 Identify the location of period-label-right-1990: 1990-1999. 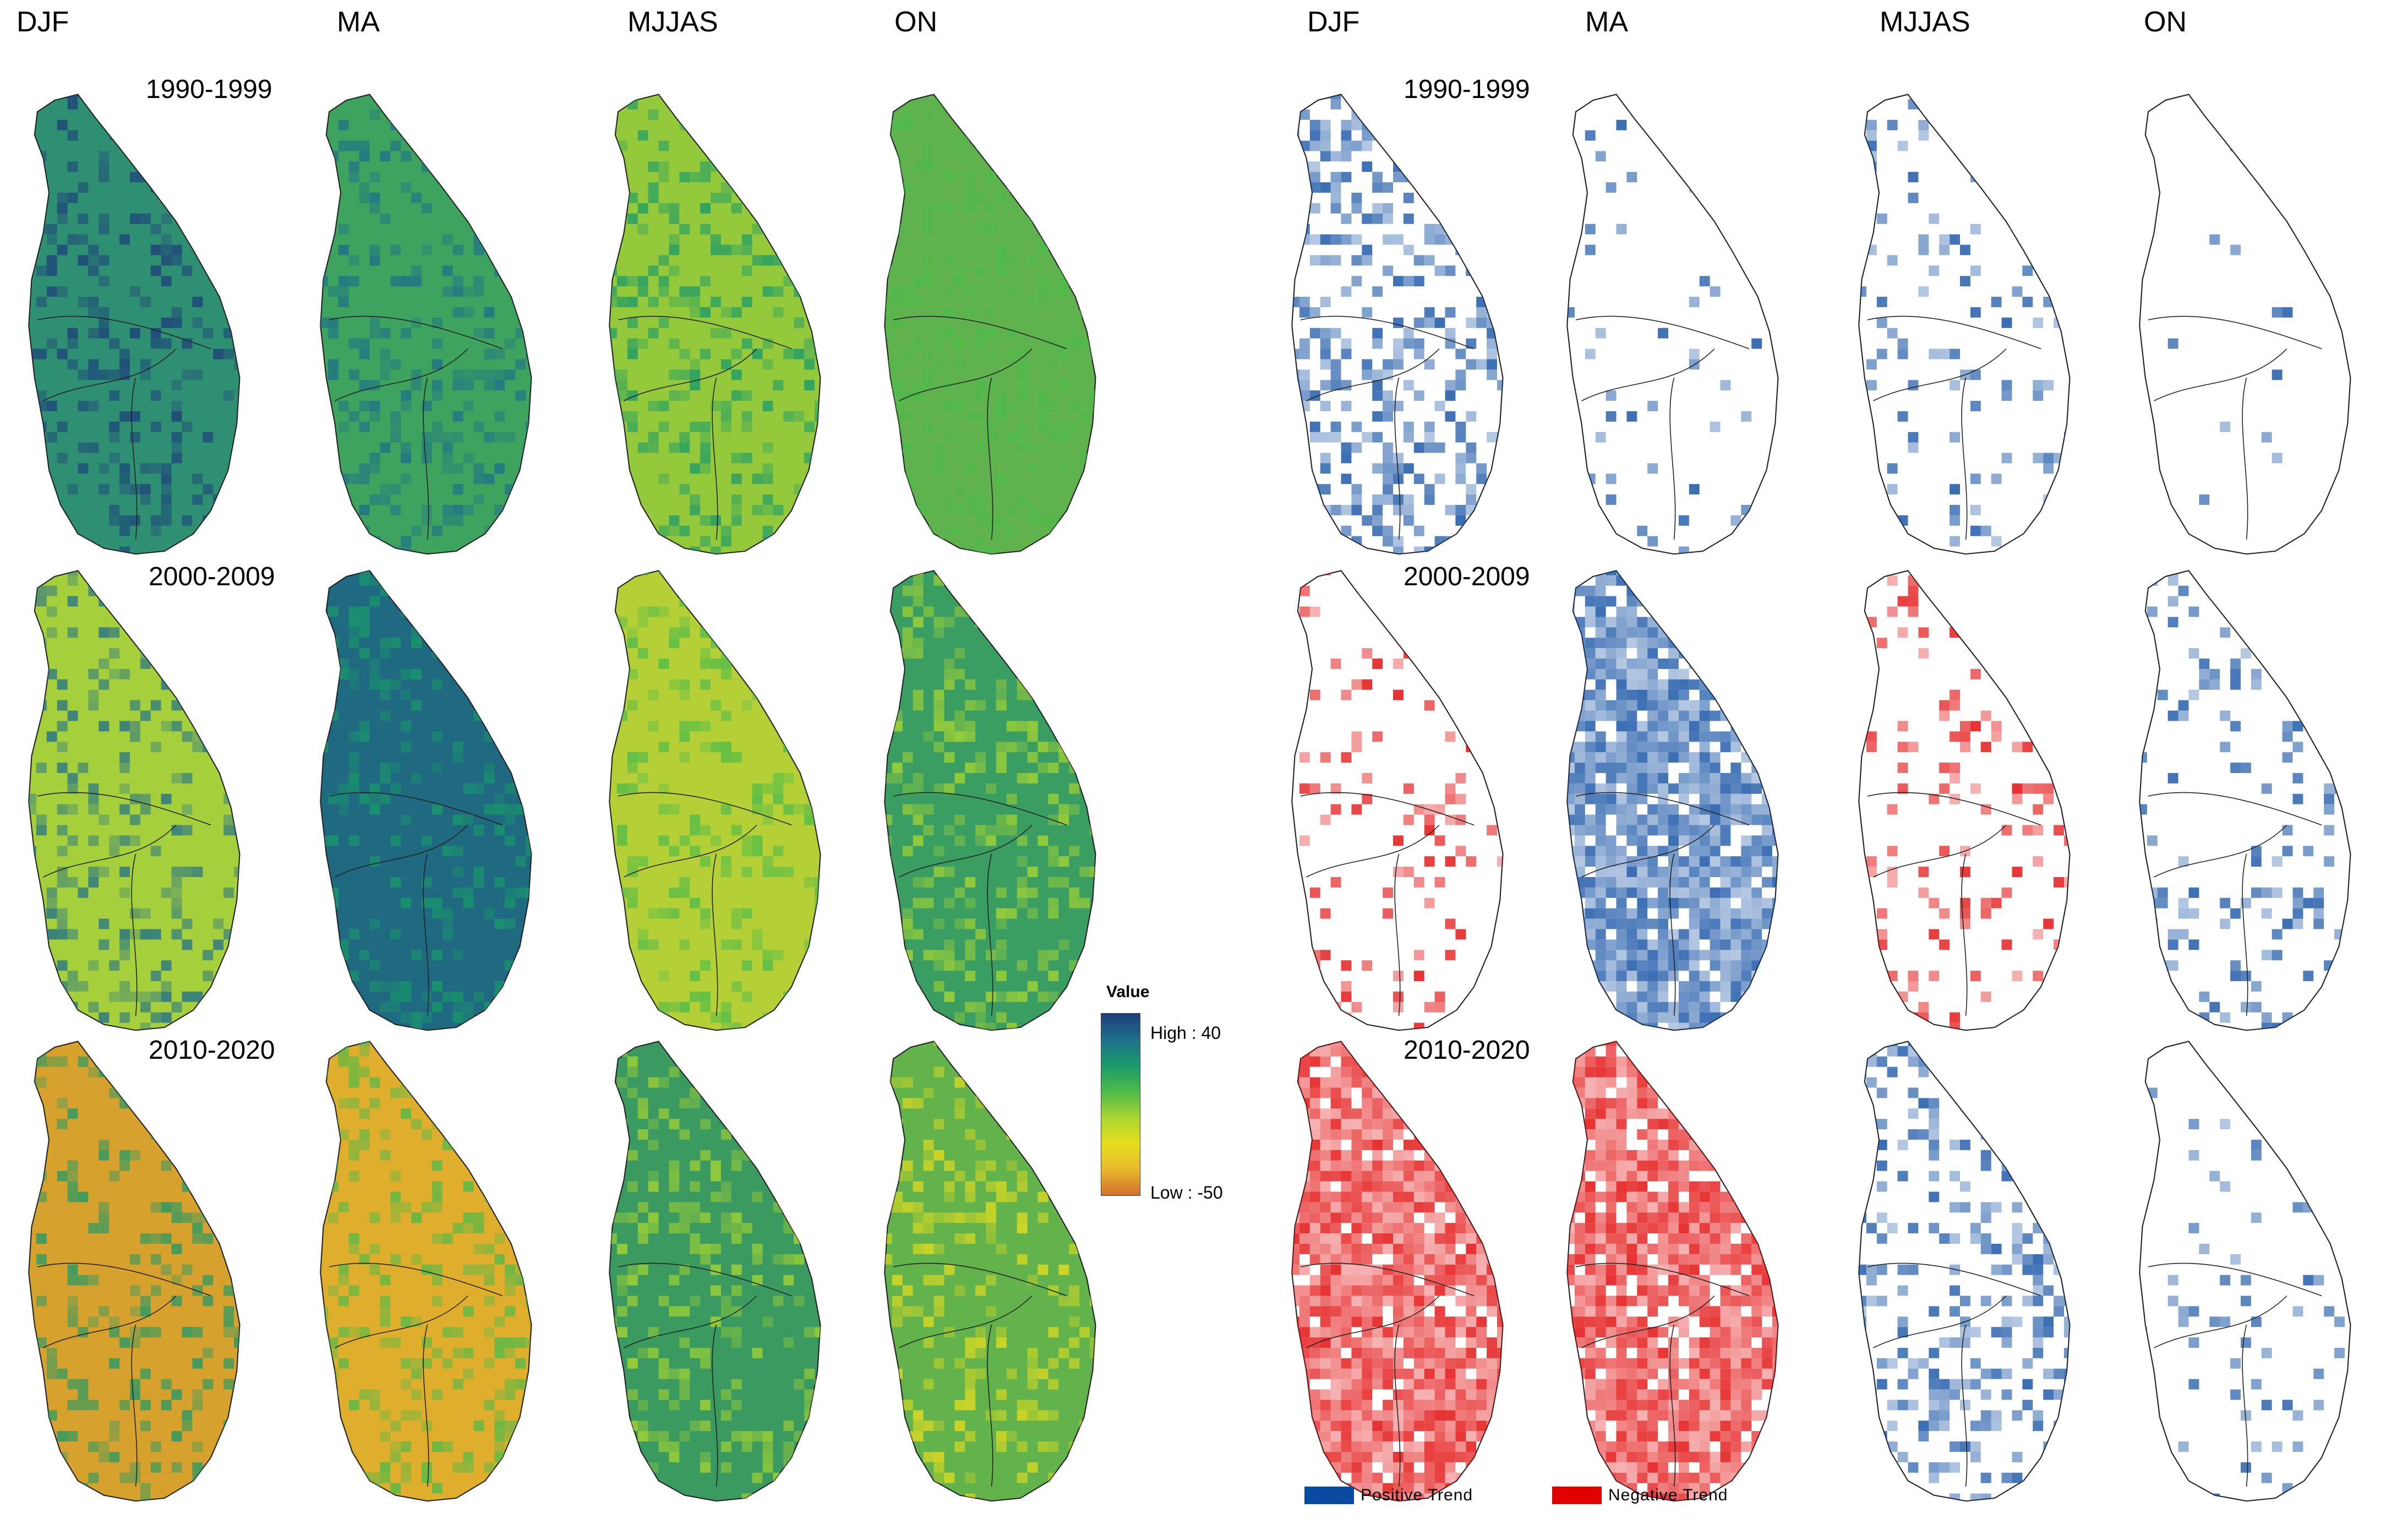
(1467, 89).